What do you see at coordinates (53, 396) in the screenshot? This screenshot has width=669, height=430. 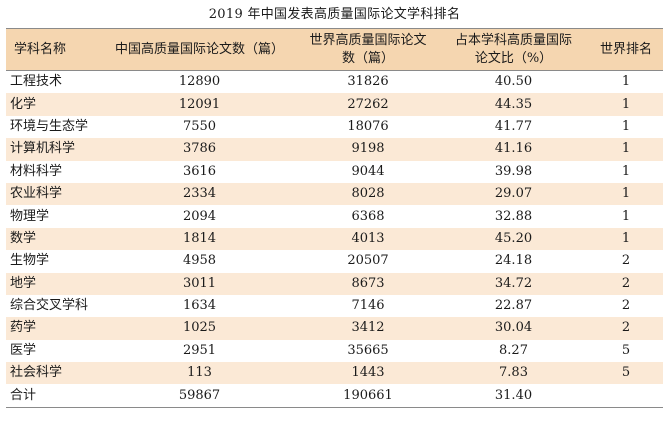 I see `cell-subject: 合计` at bounding box center [53, 396].